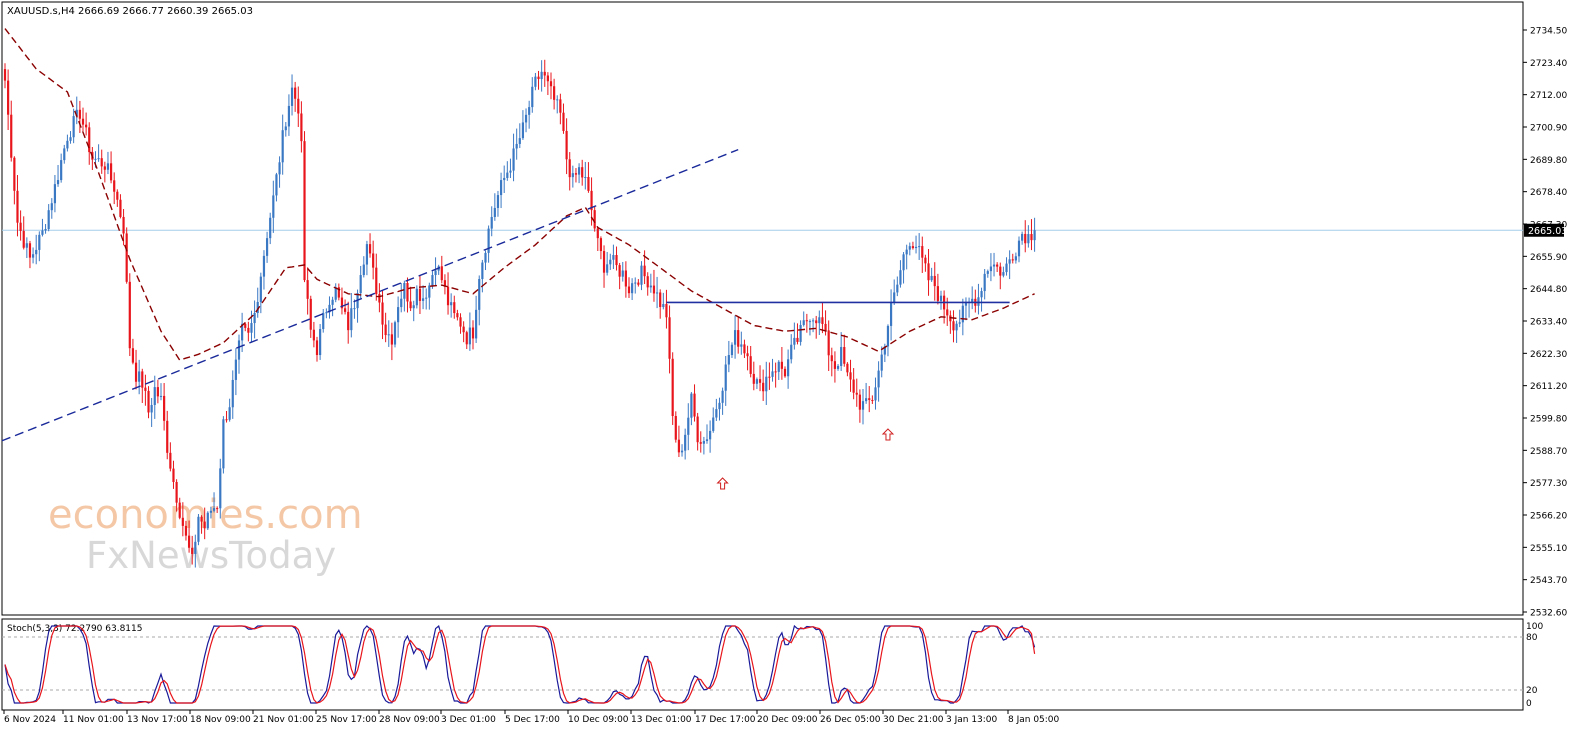 This screenshot has width=1596, height=743. Describe the element at coordinates (1548, 420) in the screenshot. I see `price-tick-label: 2599.80` at that location.